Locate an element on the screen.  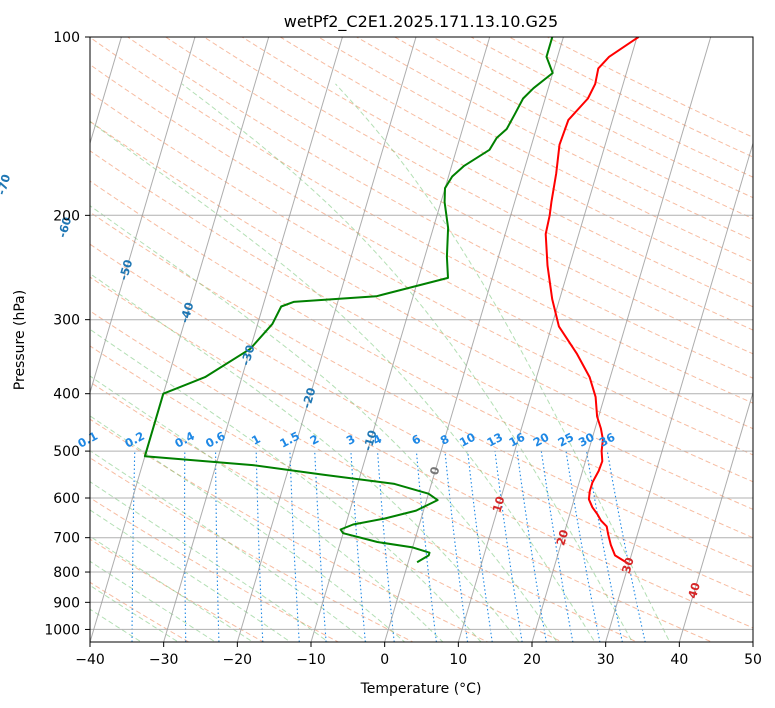
x-axis-label: Temperature (°C) is located at coordinates (421, 689).